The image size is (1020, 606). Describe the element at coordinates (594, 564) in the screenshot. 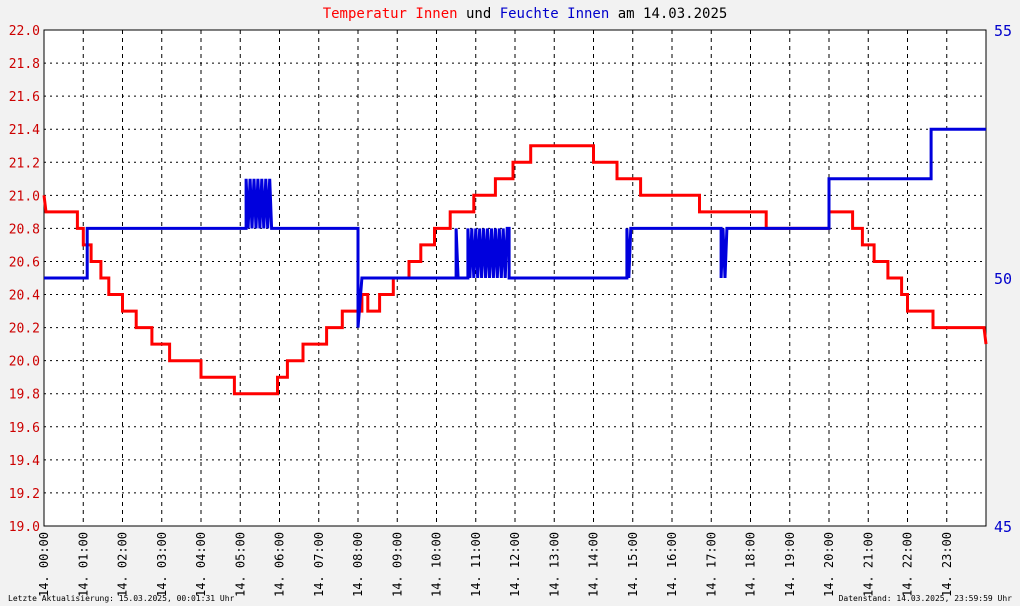

I see `x-tick-label: 14. 14:00` at that location.